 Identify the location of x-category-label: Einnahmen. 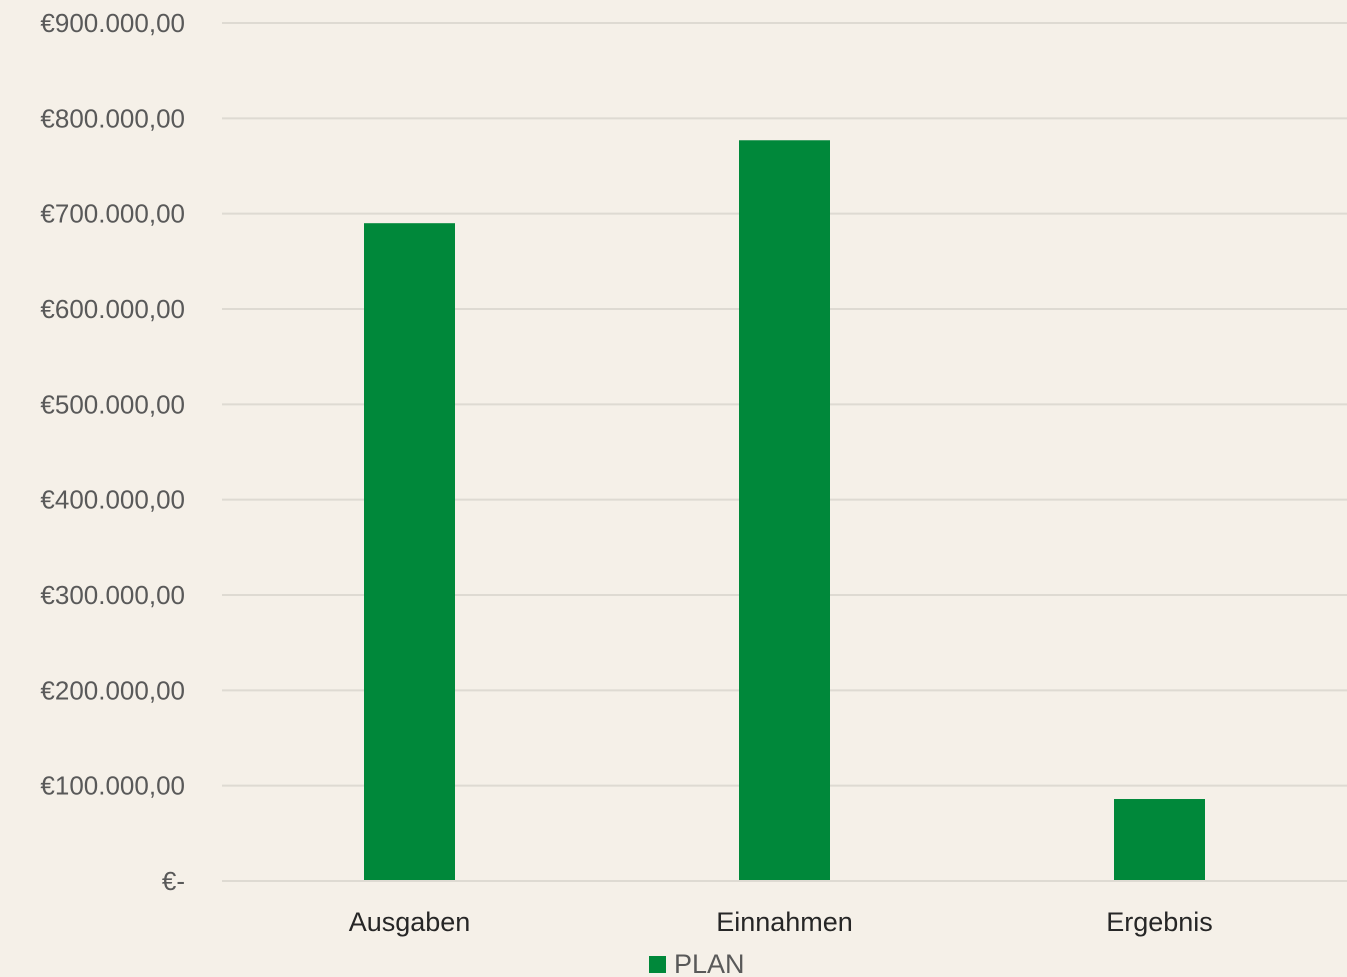
(784, 922).